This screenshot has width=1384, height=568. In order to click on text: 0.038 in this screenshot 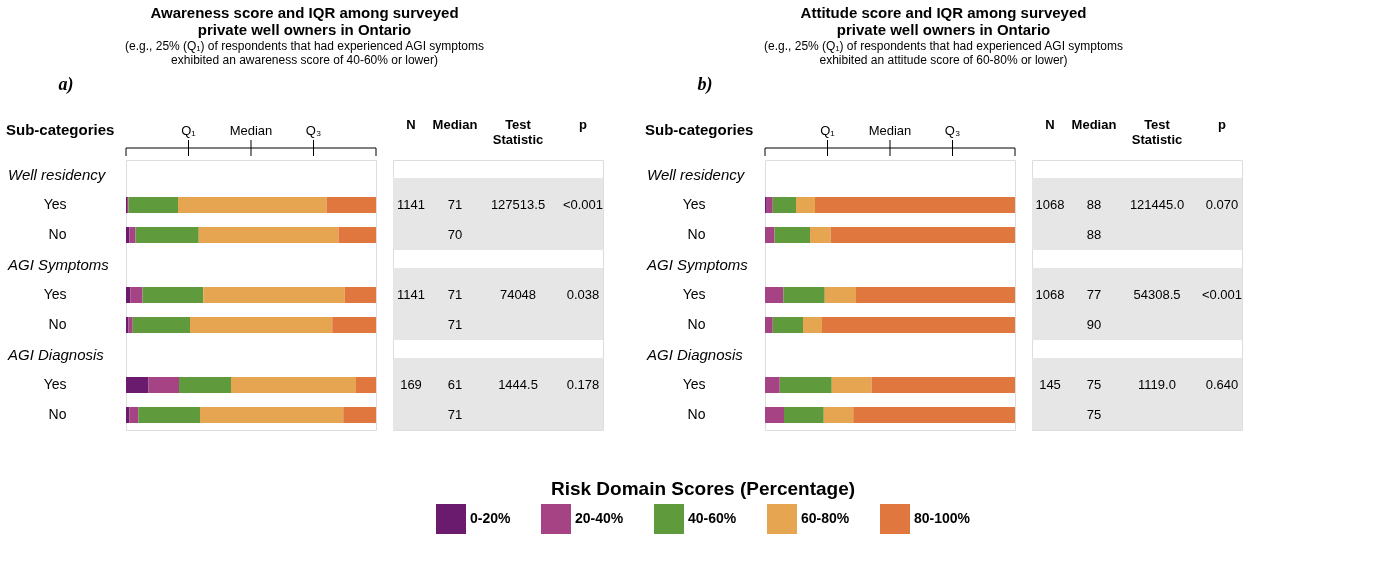, I will do `click(583, 294)`.